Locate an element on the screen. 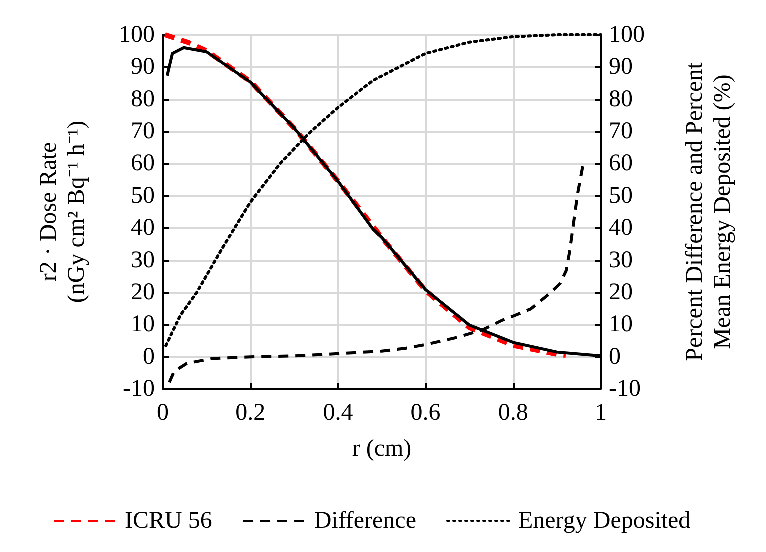 The image size is (766, 552). y-tick-label: 30 is located at coordinates (143, 260).